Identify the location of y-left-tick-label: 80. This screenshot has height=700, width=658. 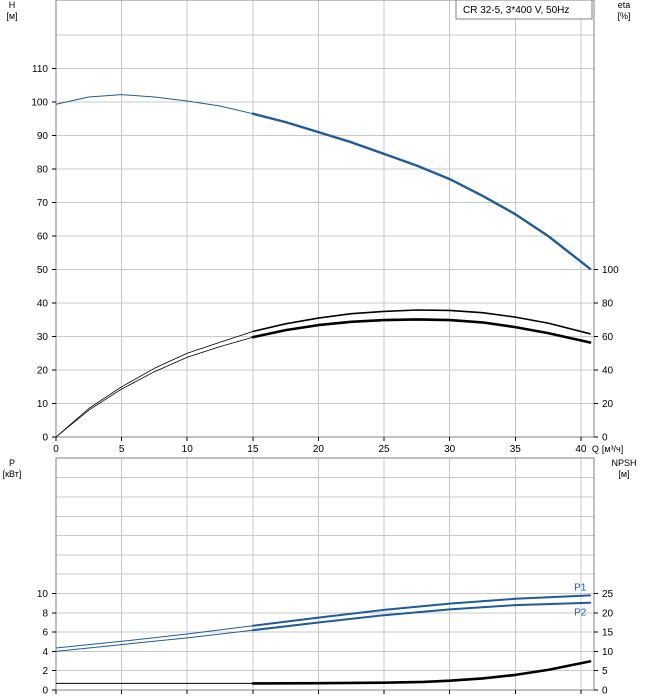
(43, 170).